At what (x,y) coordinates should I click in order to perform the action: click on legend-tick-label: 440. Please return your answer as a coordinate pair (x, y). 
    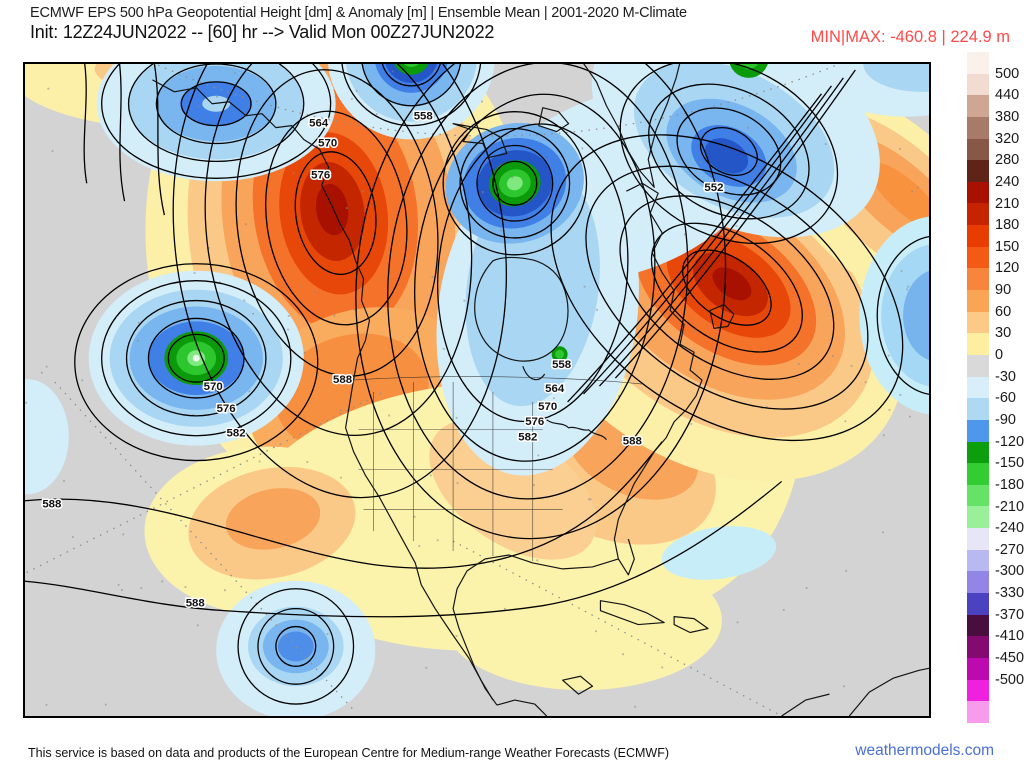
    Looking at the image, I should click on (1007, 95).